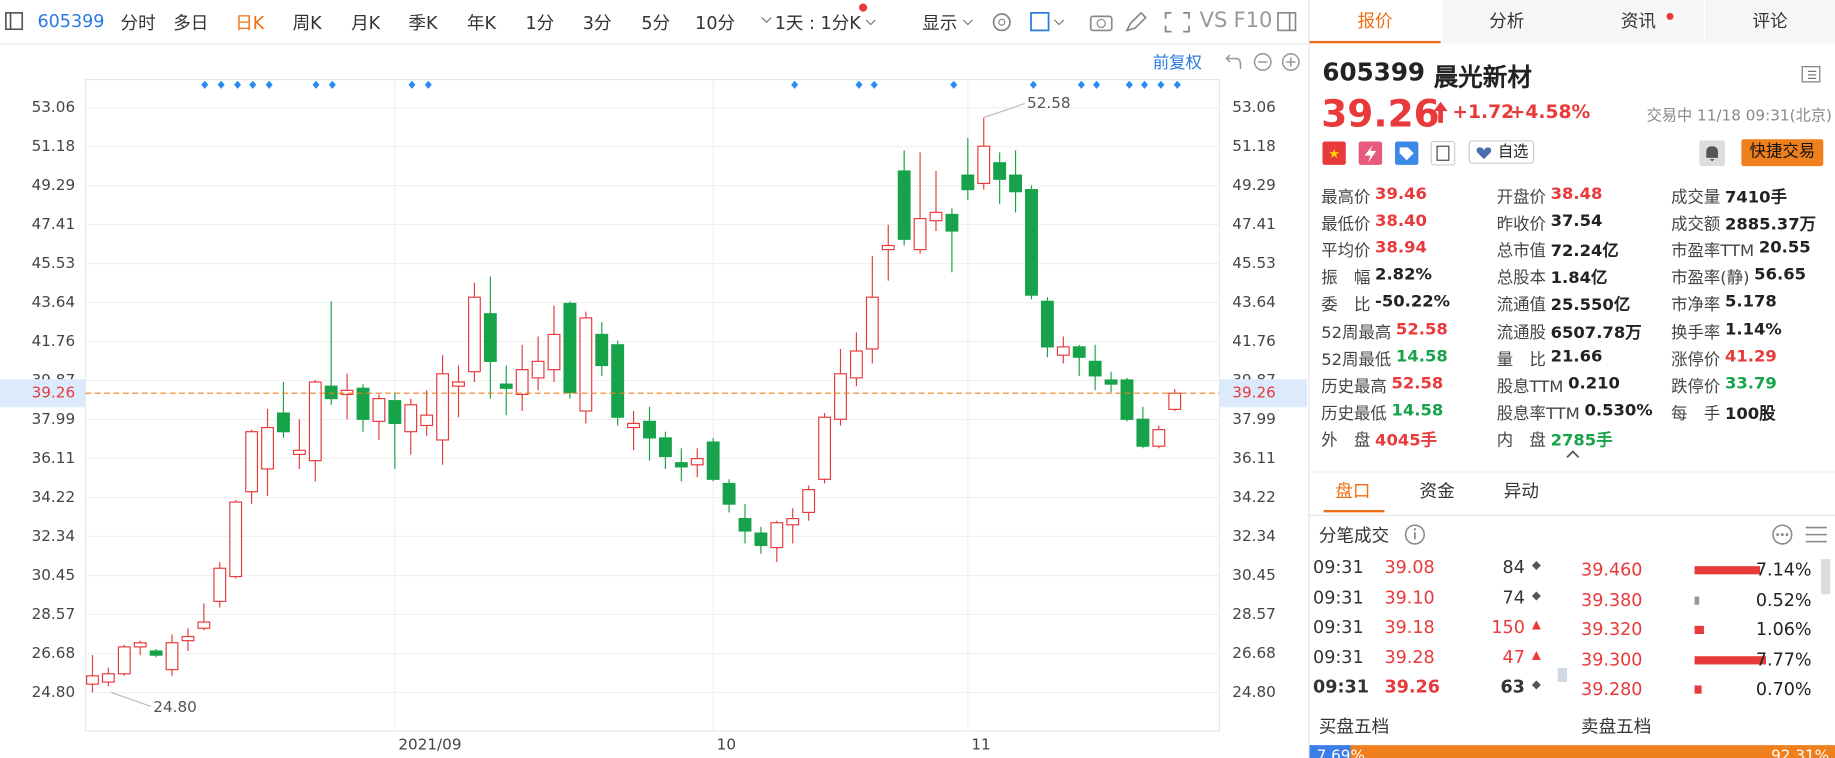 The height and width of the screenshot is (758, 1835). I want to click on y-tick-label-right: 28.57, so click(1254, 614).